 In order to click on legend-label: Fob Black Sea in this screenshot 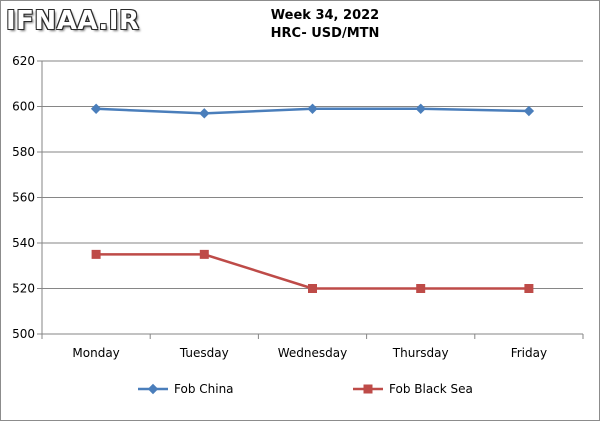, I will do `click(431, 389)`.